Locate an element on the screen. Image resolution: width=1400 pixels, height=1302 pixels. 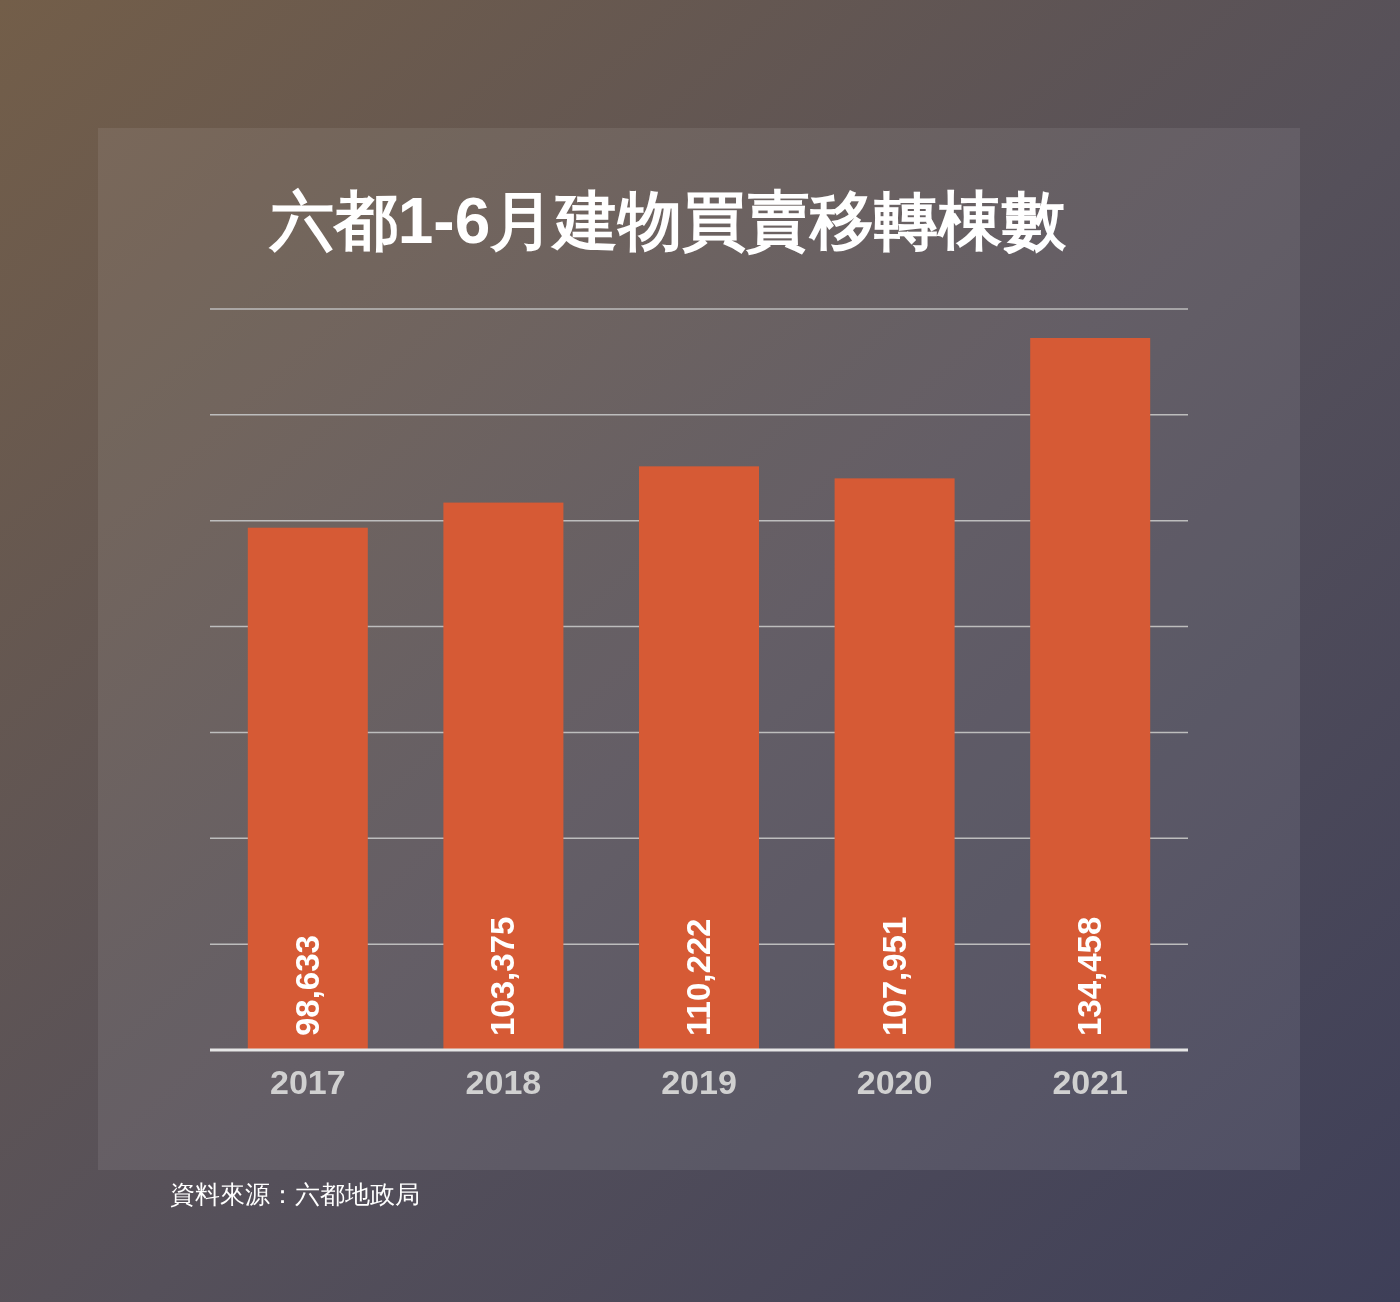
data-label: 107,951 is located at coordinates (894, 976).